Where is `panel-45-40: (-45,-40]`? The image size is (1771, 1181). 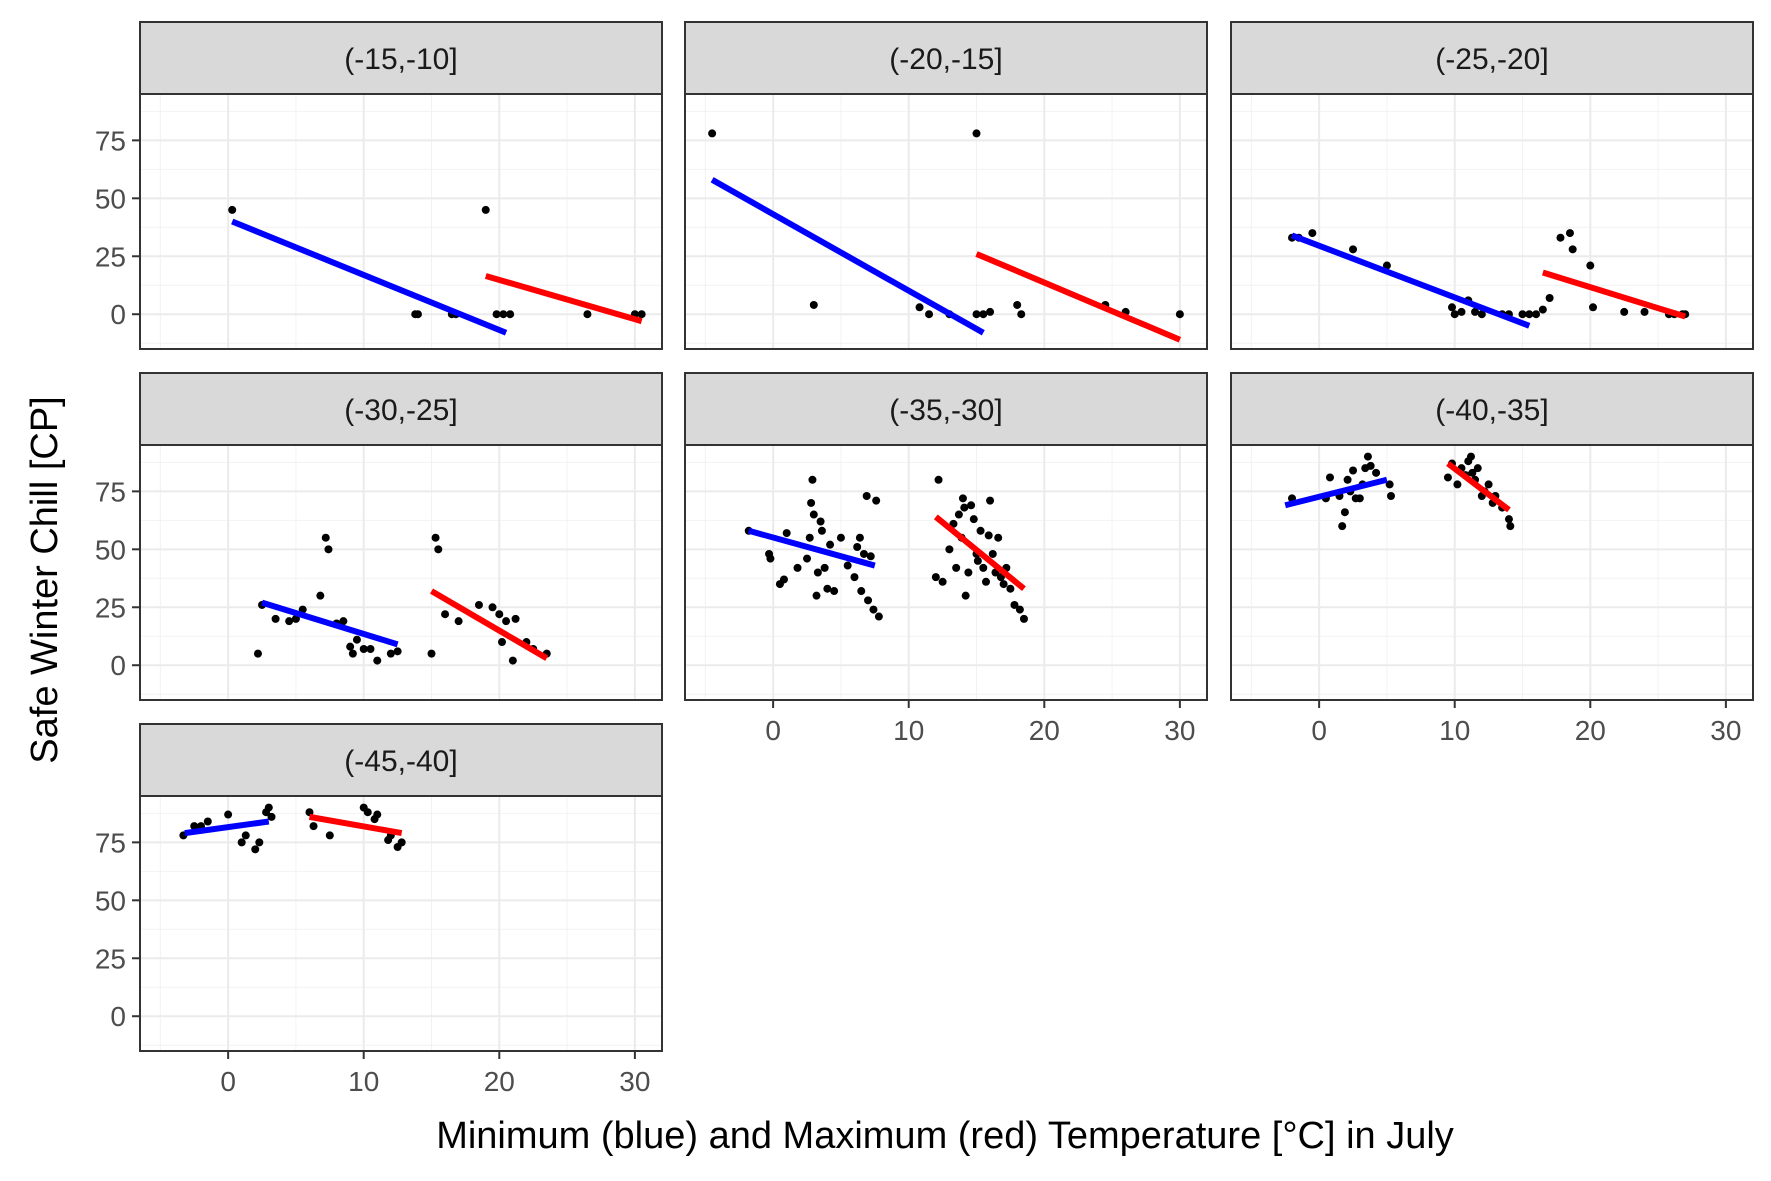
panel-45-40: (-45,-40] is located at coordinates (401, 887).